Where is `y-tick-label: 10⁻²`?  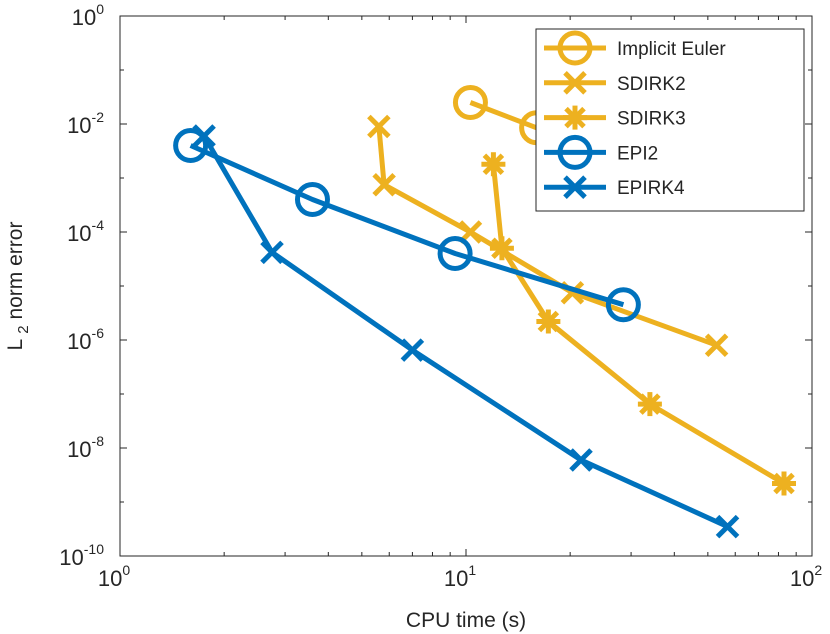
y-tick-label: 10⁻² is located at coordinates (85, 123).